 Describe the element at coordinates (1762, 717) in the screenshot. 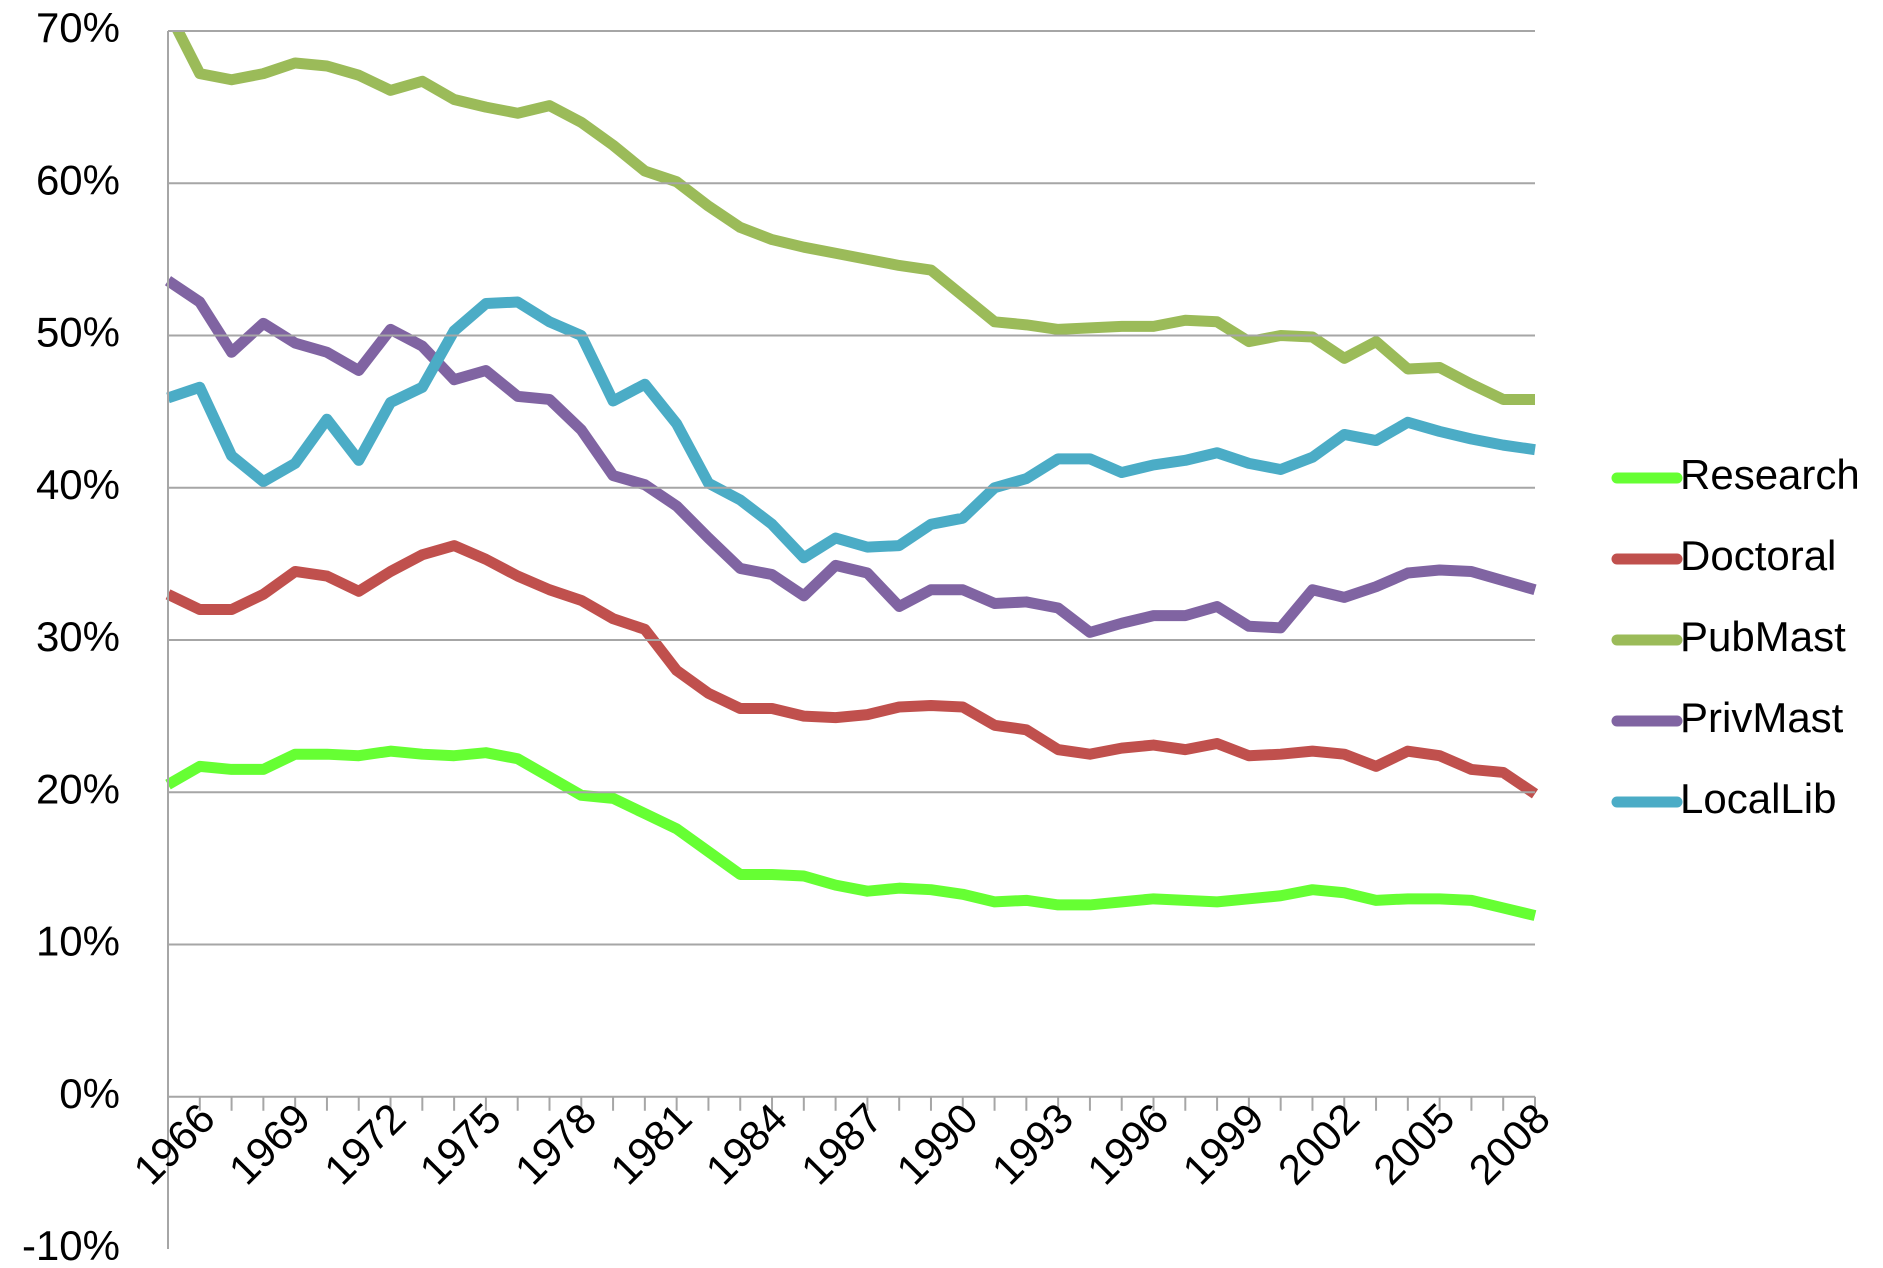

I see `legend-label: PrivMast` at that location.